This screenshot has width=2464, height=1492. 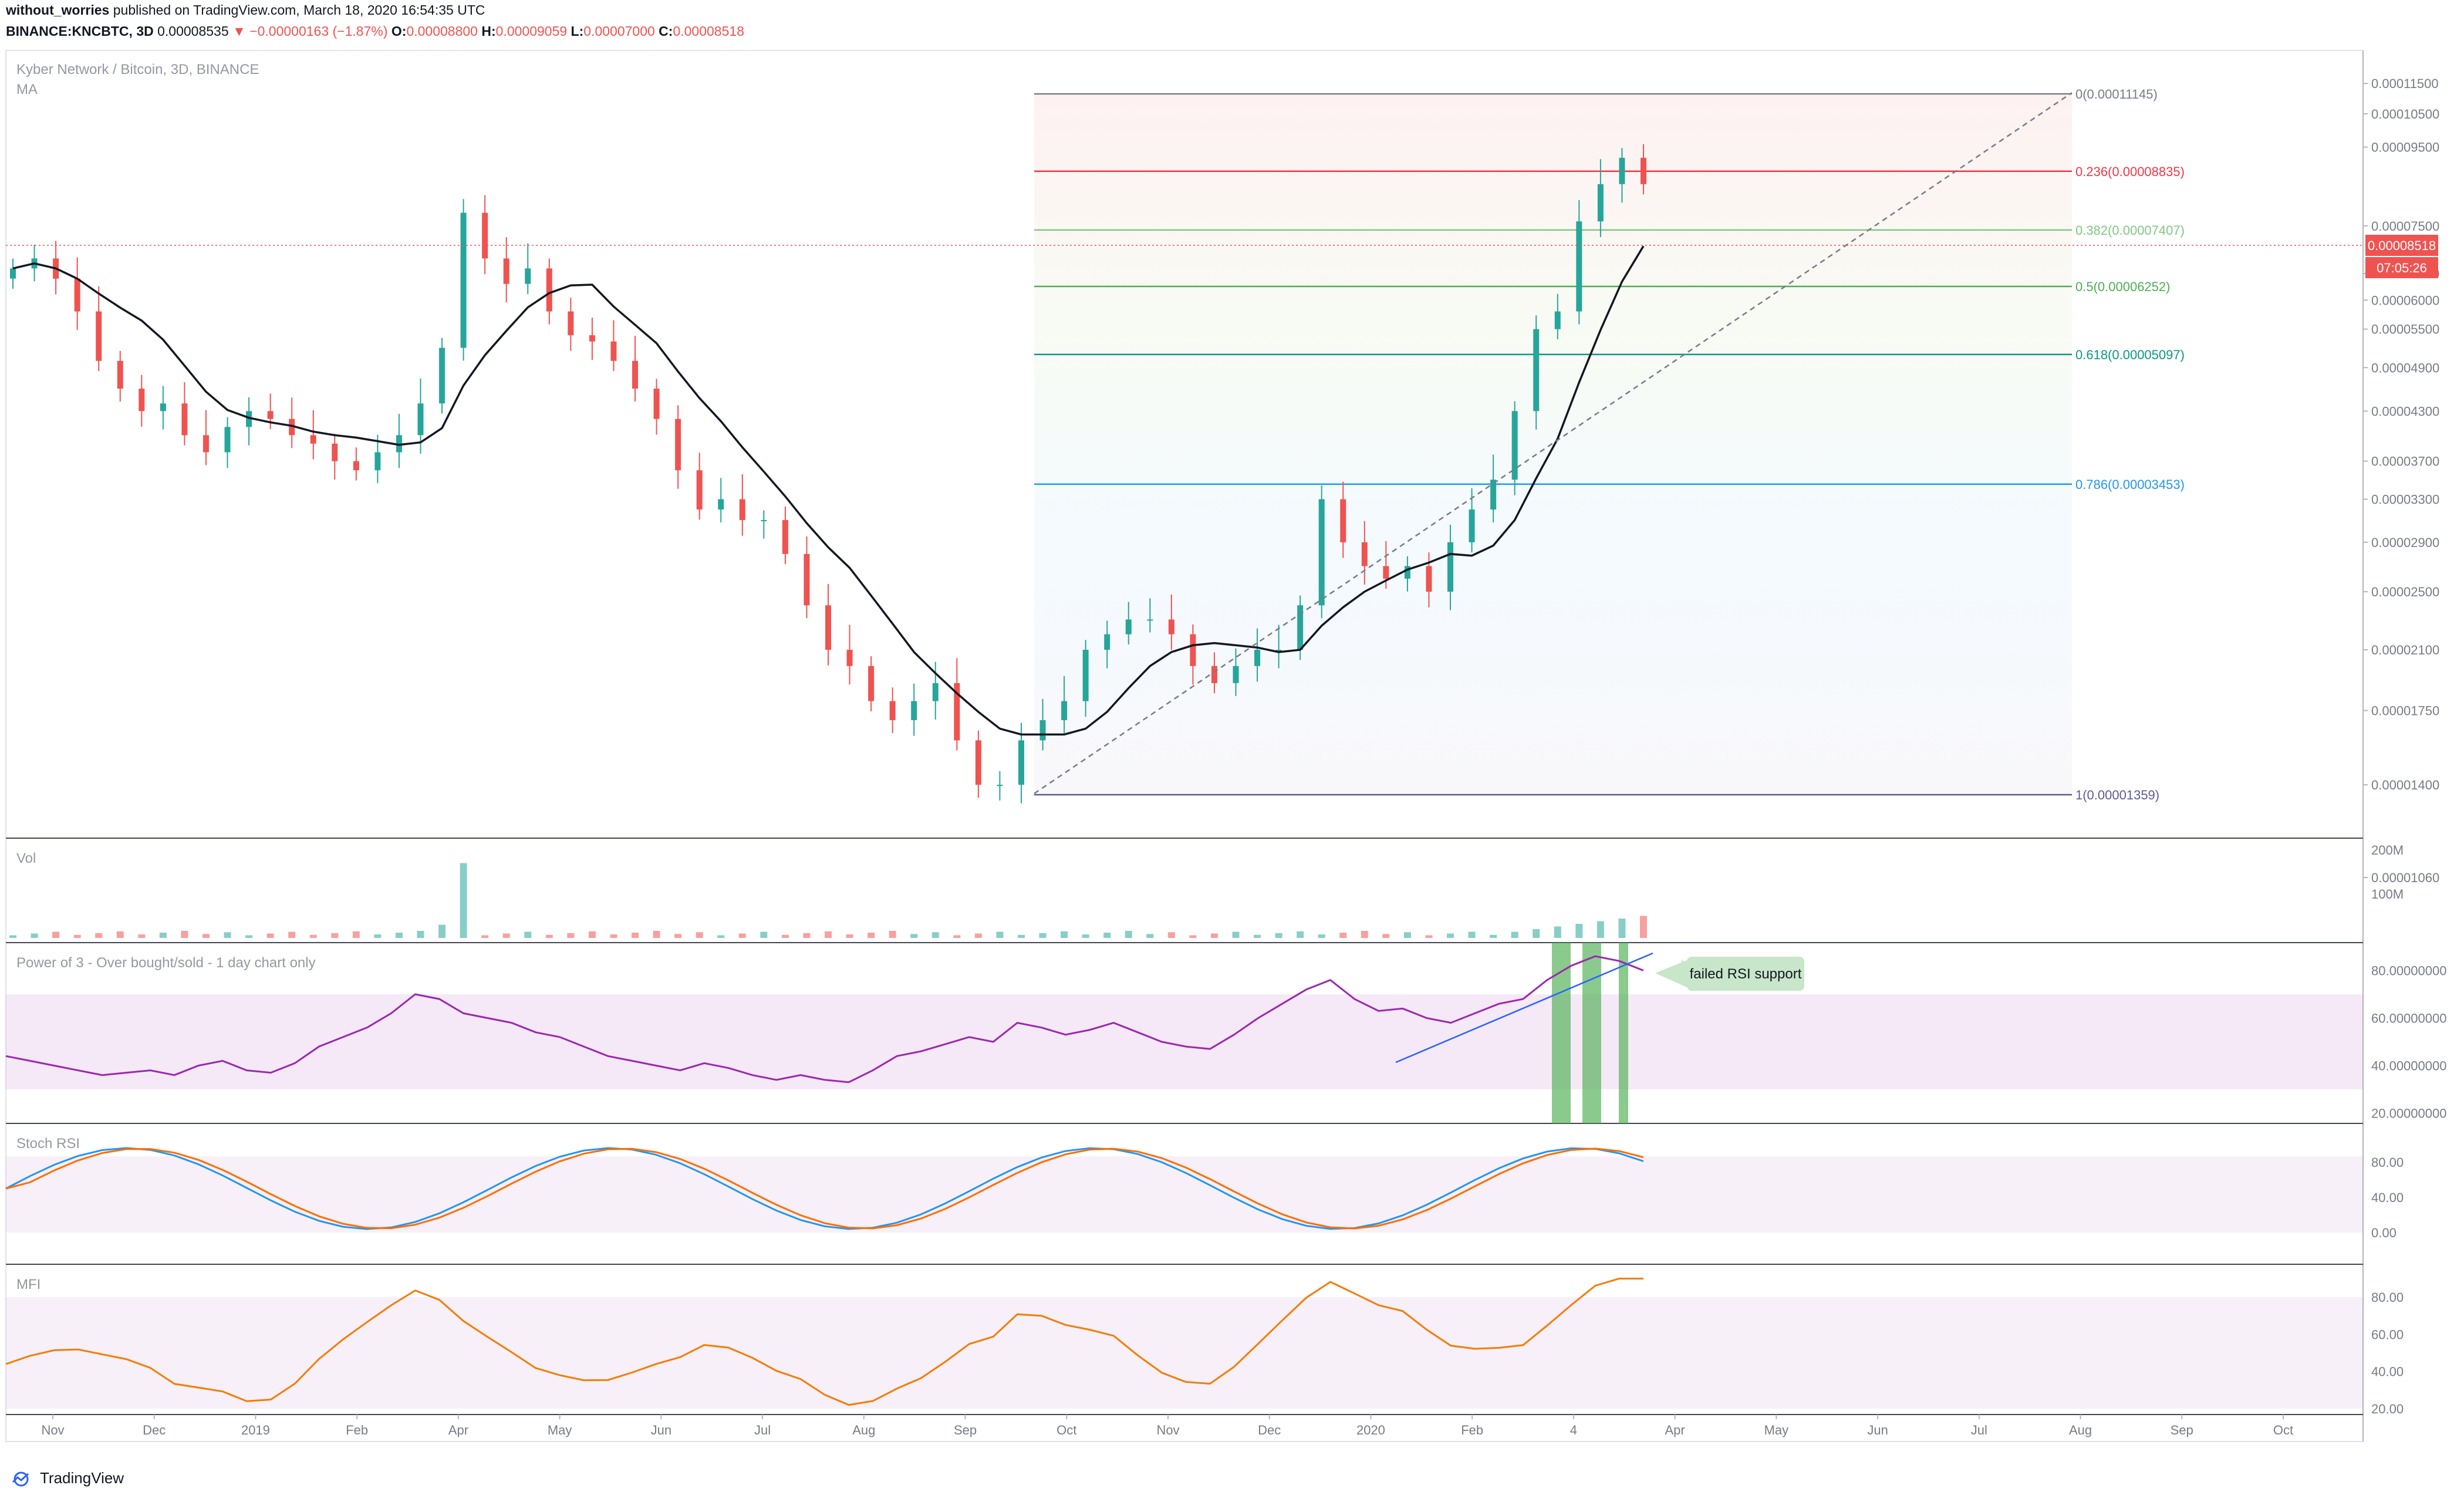 What do you see at coordinates (2405, 711) in the screenshot?
I see `price-tick-label: 0.00001750` at bounding box center [2405, 711].